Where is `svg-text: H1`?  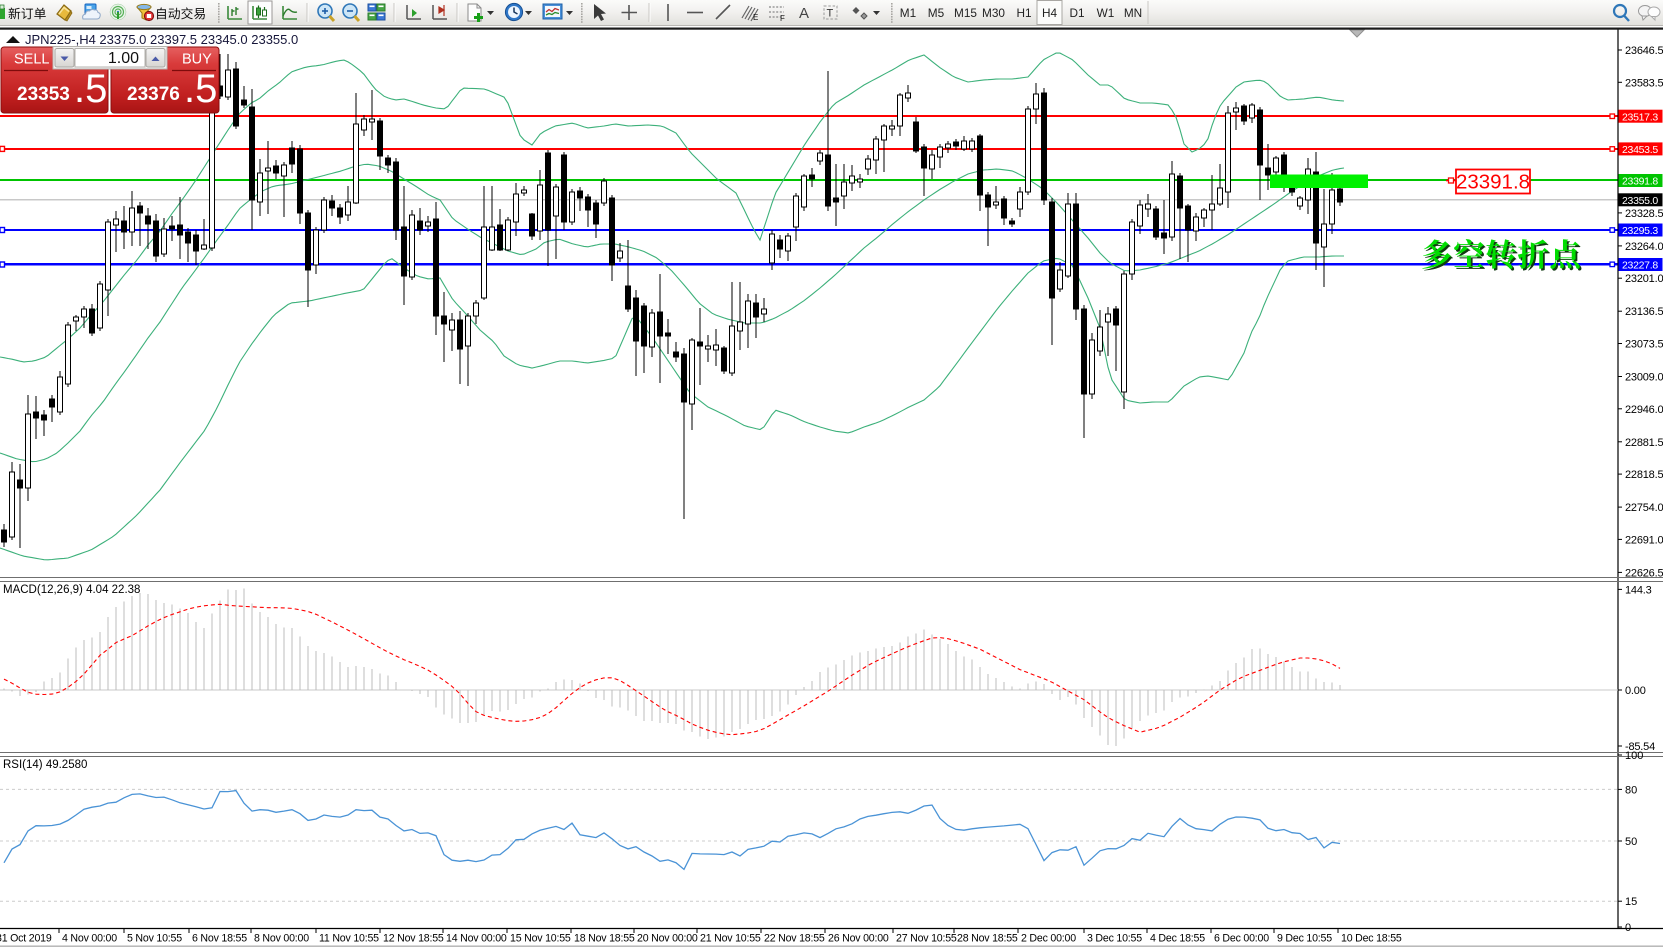 svg-text: H1 is located at coordinates (1023, 13).